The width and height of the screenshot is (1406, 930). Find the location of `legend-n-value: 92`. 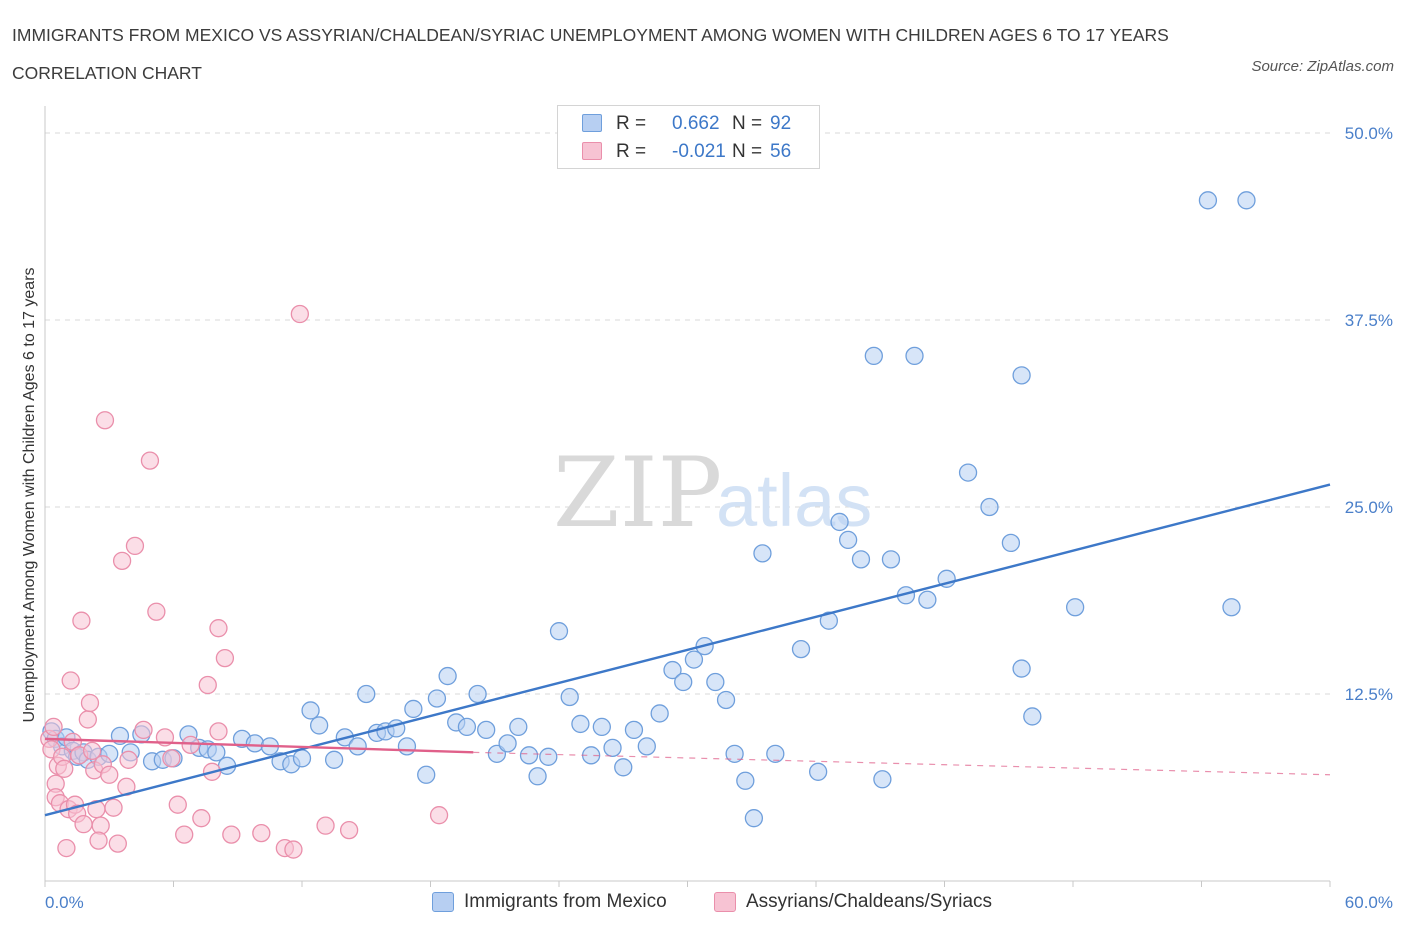

legend-n-value: 92 is located at coordinates (781, 123).